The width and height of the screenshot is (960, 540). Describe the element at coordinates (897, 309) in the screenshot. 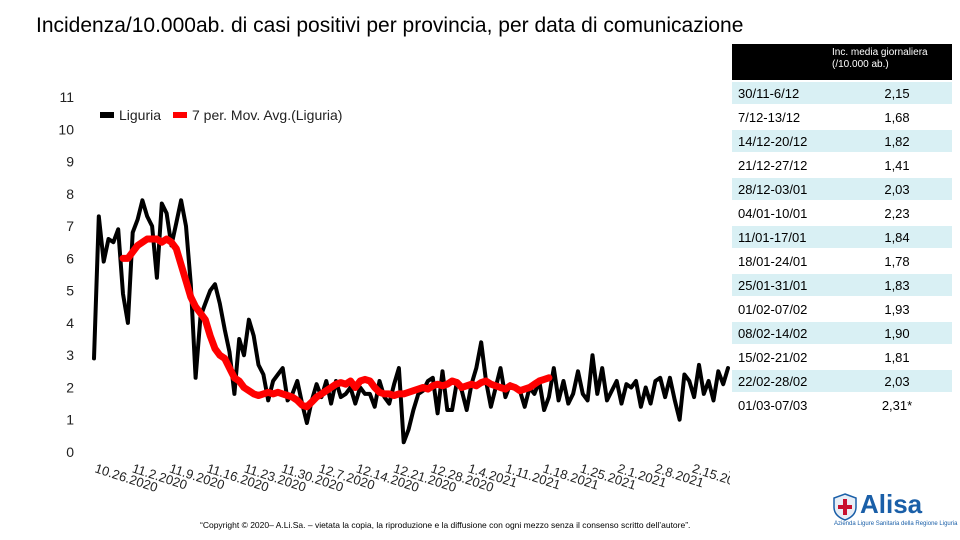

I see `table-value: 1,93` at that location.